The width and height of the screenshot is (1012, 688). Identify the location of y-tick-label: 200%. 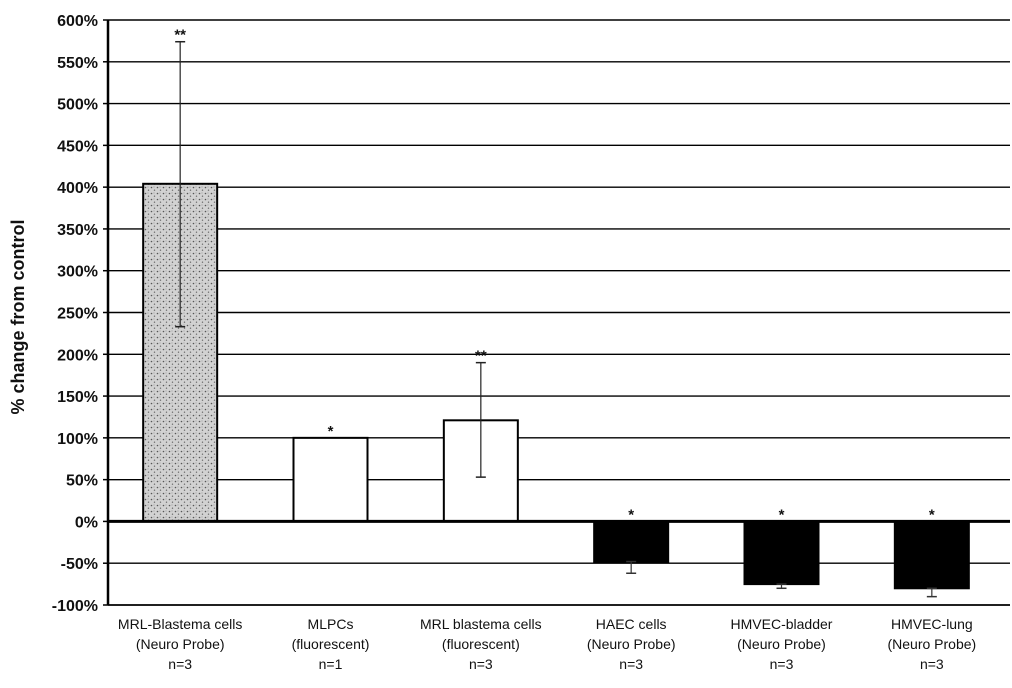
(77, 355).